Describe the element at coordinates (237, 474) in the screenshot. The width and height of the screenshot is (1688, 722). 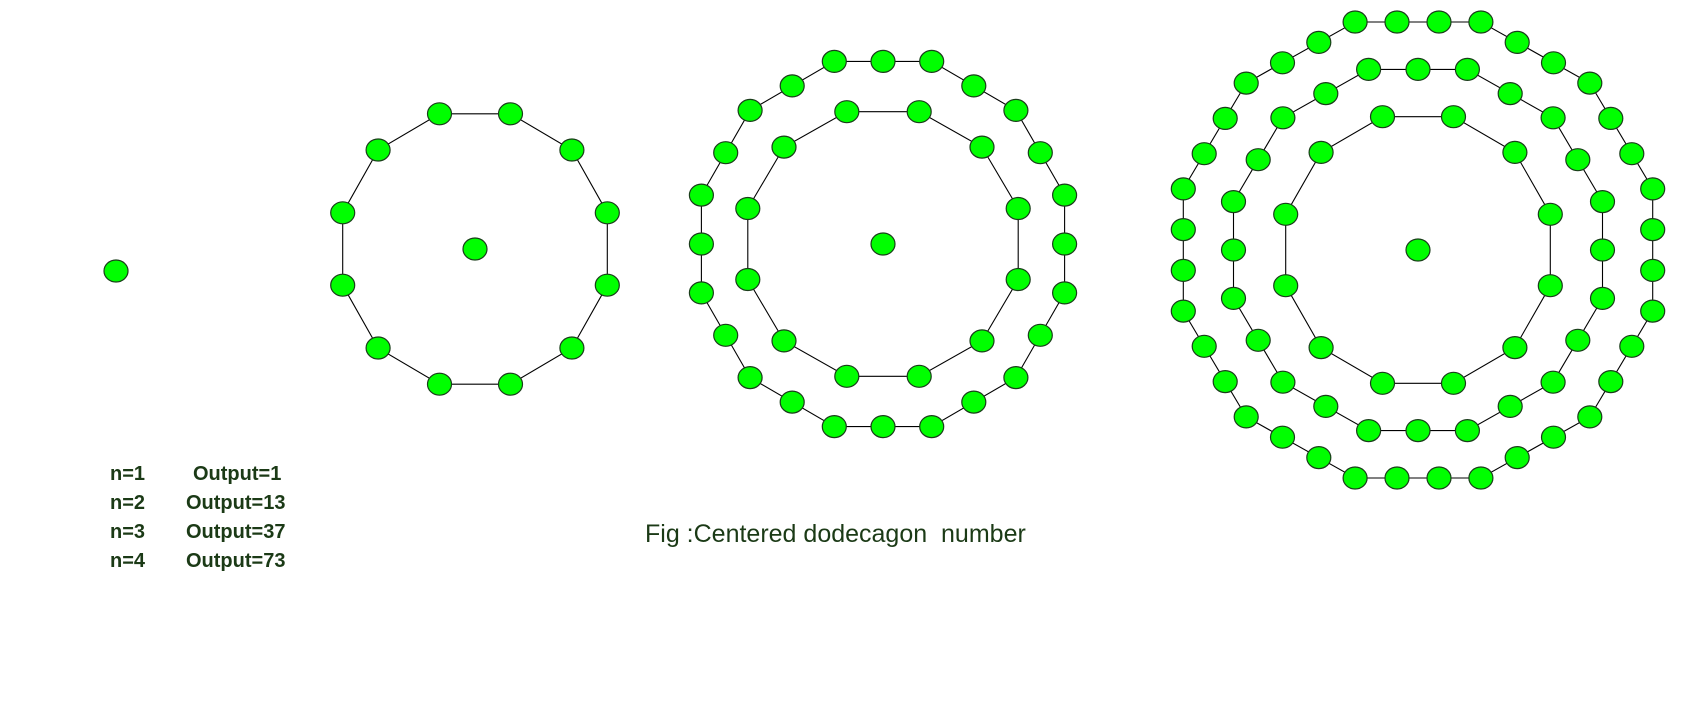
I see `legend-output-label: Output=1` at that location.